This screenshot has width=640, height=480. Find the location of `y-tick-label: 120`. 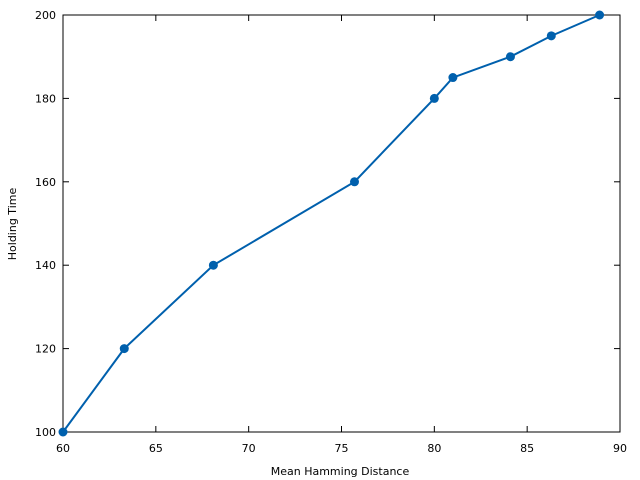

y-tick-label: 120 is located at coordinates (45, 349).